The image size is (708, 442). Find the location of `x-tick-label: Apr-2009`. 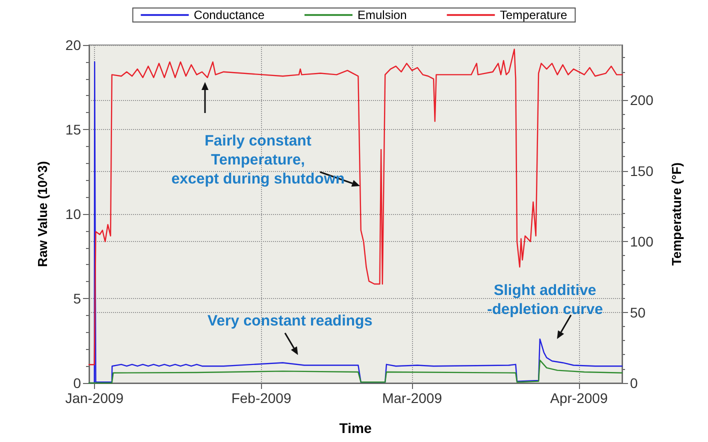

x-tick-label: Apr-2009 is located at coordinates (579, 398).